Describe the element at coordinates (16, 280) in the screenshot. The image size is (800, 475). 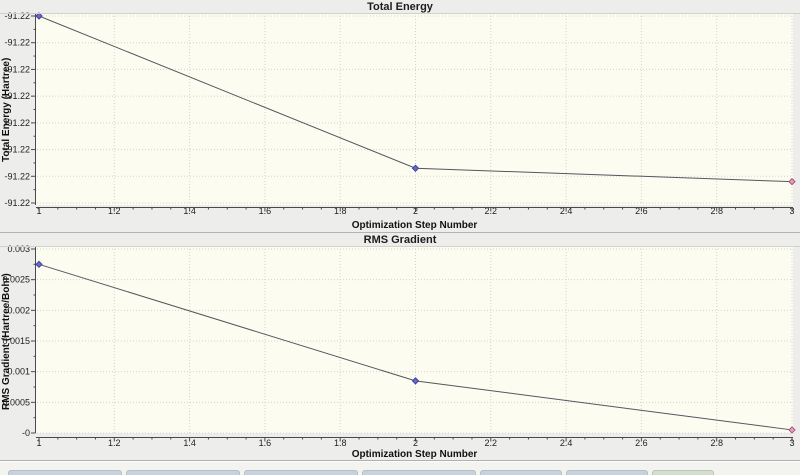
I see `y-tick-label: 0.0025` at that location.